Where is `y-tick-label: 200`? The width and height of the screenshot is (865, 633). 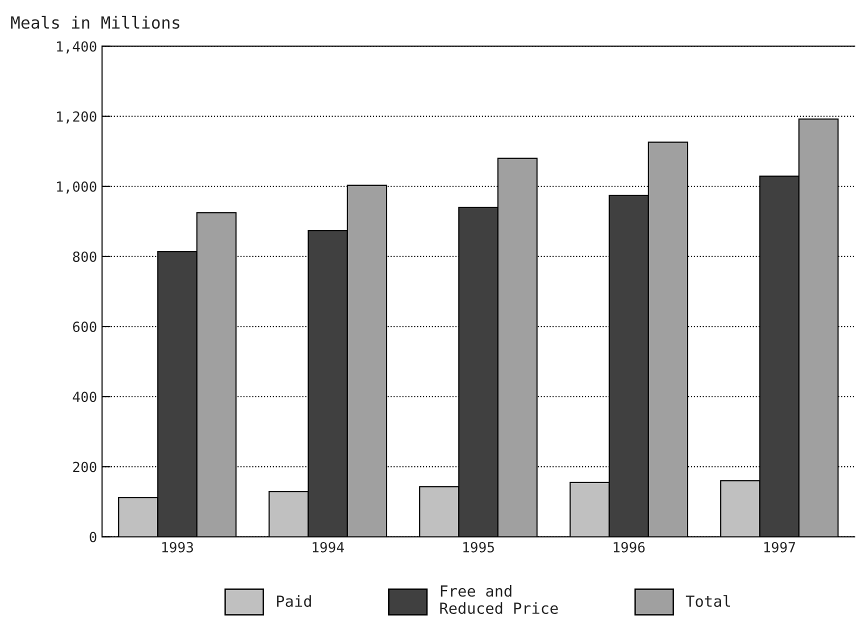
y-tick-label: 200 is located at coordinates (84, 467).